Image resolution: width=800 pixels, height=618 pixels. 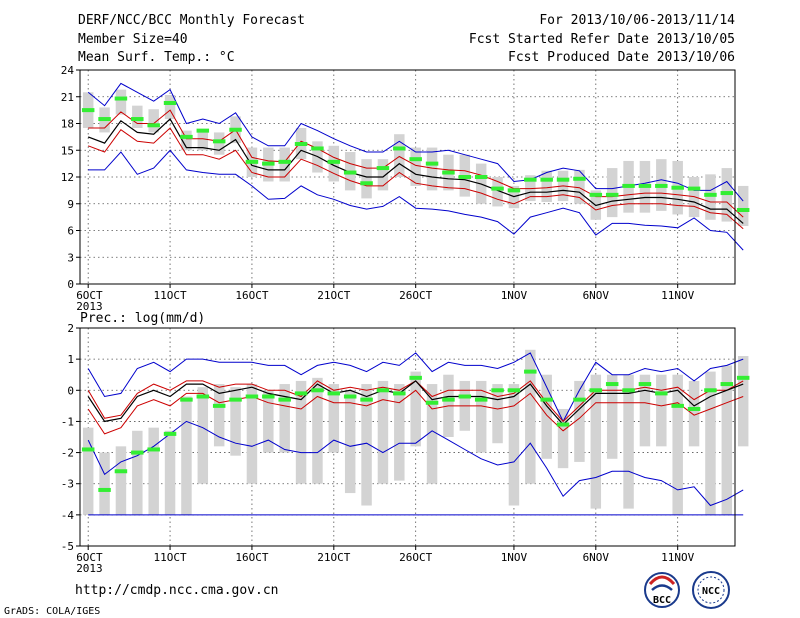 I want to click on header-variable: Mean Surf. Temp.: °C, so click(x=156, y=57).